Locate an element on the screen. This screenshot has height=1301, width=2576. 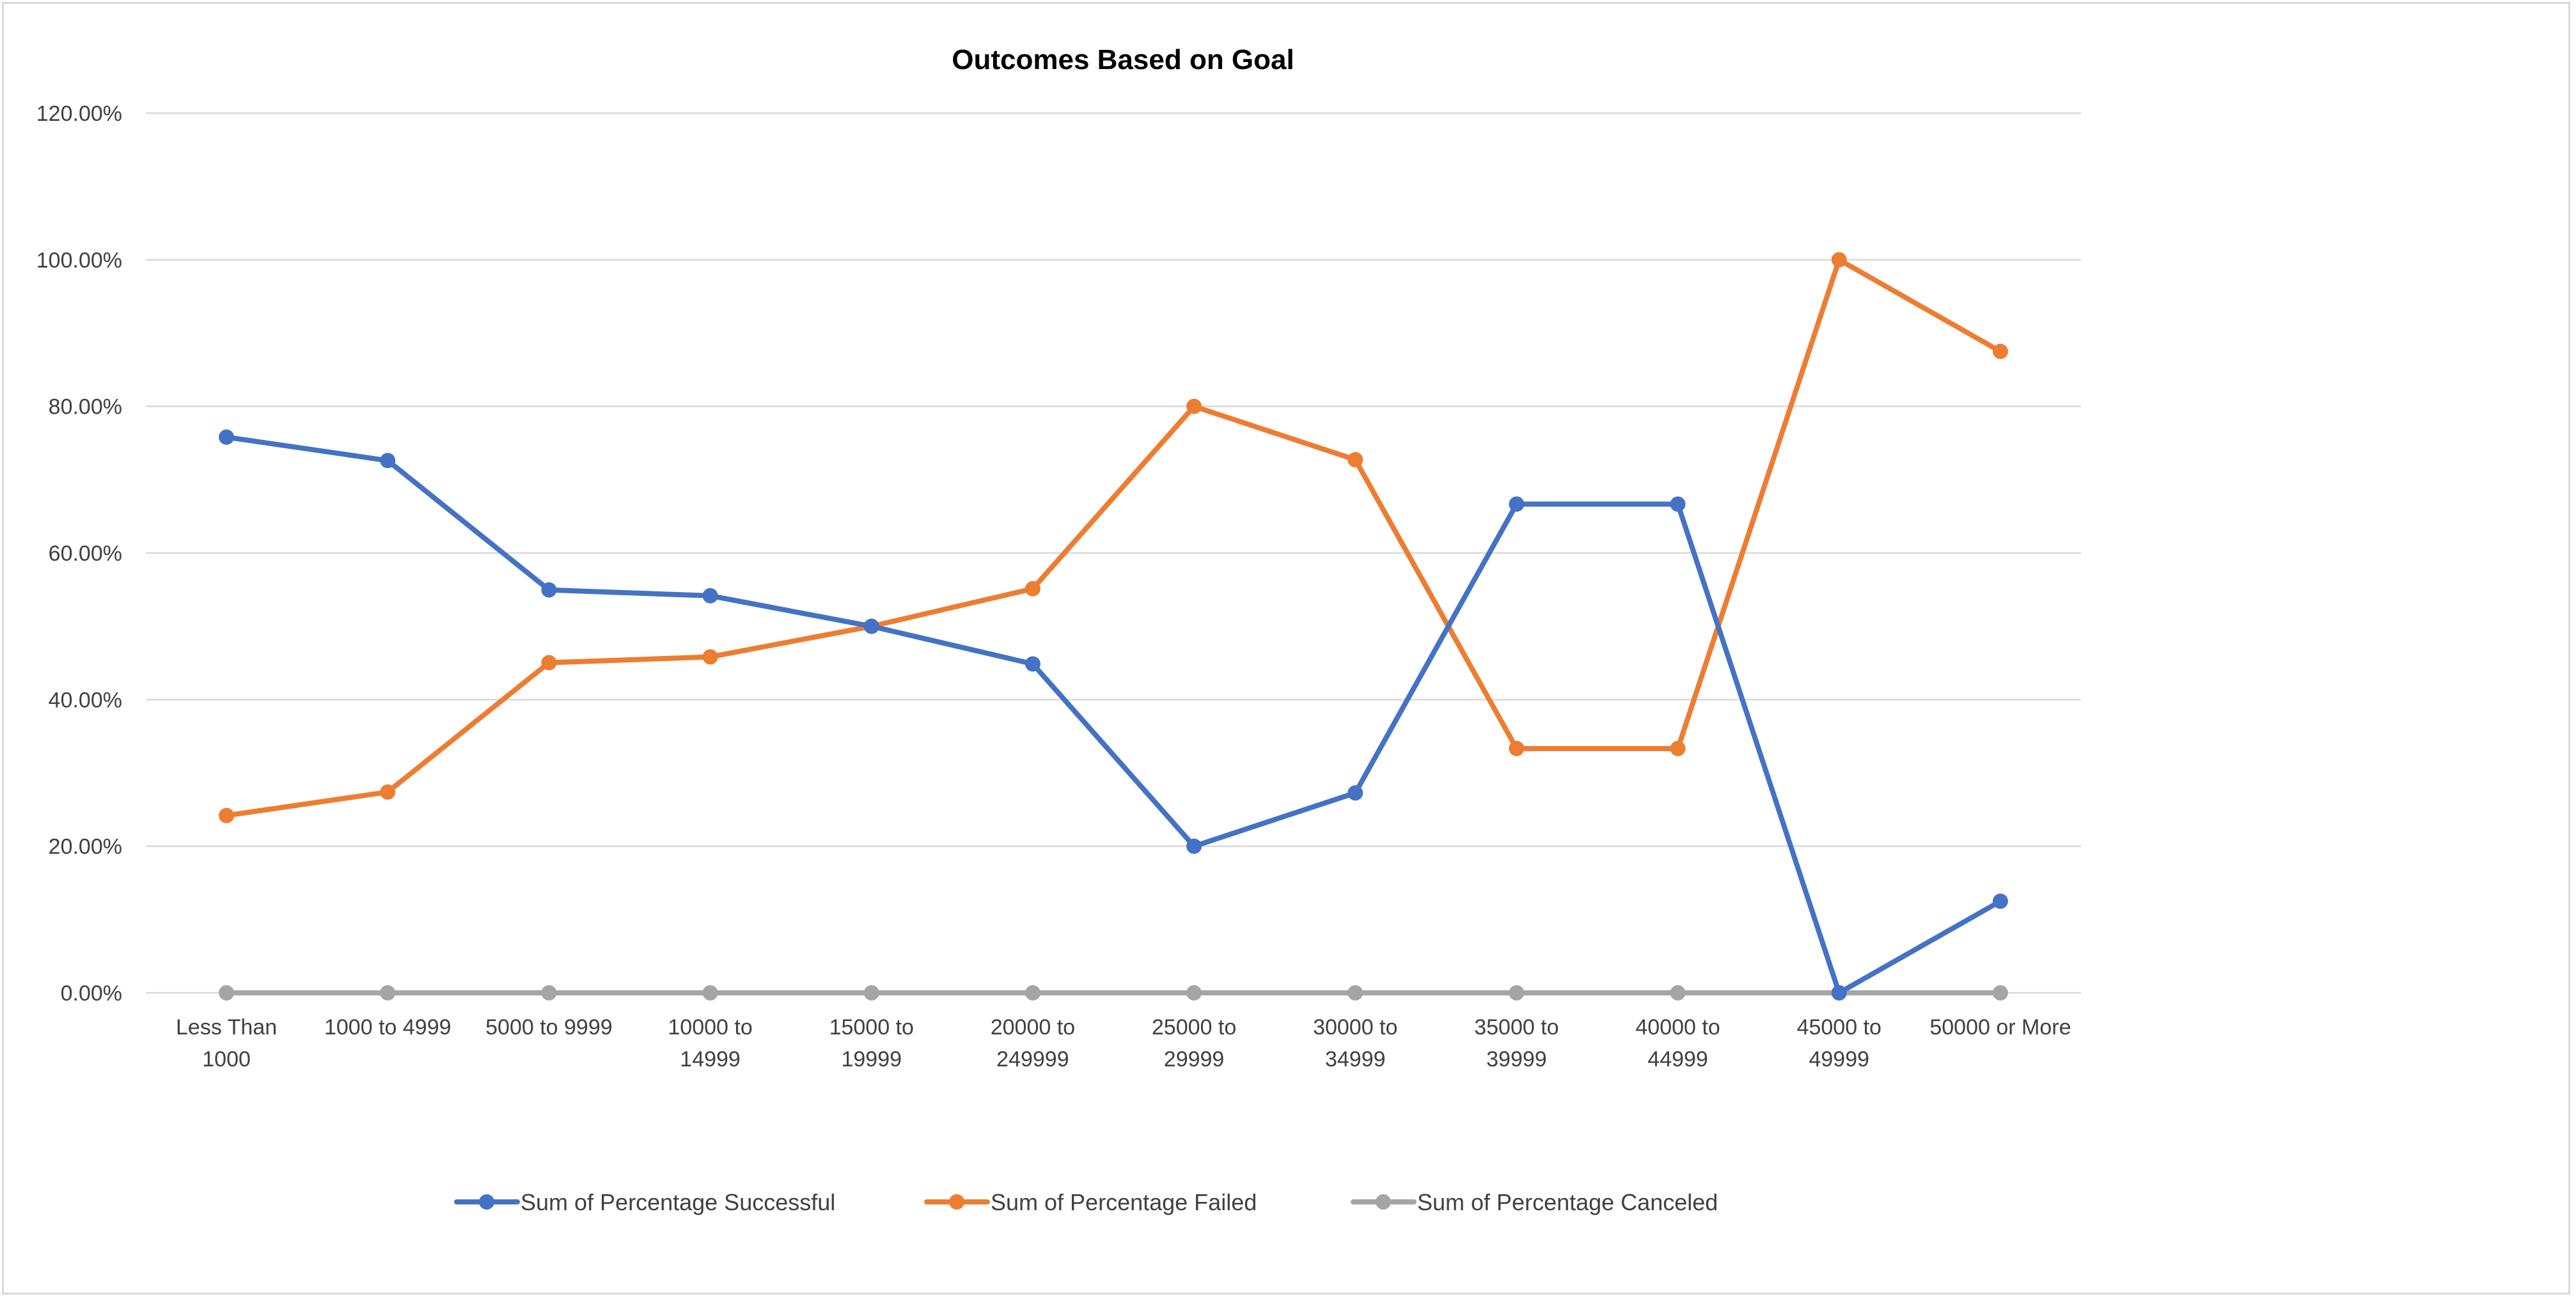
x-tick-label: 15000 to 19999 is located at coordinates (871, 1043).